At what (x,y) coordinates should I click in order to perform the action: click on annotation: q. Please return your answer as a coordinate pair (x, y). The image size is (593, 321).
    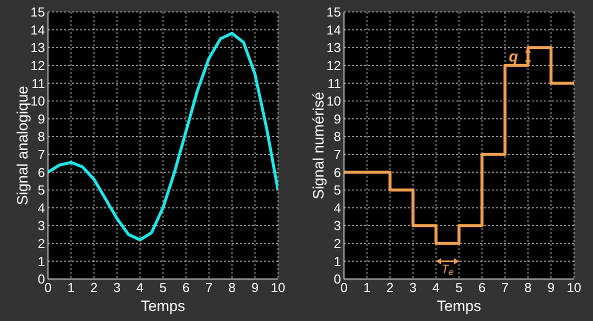
    Looking at the image, I should click on (513, 57).